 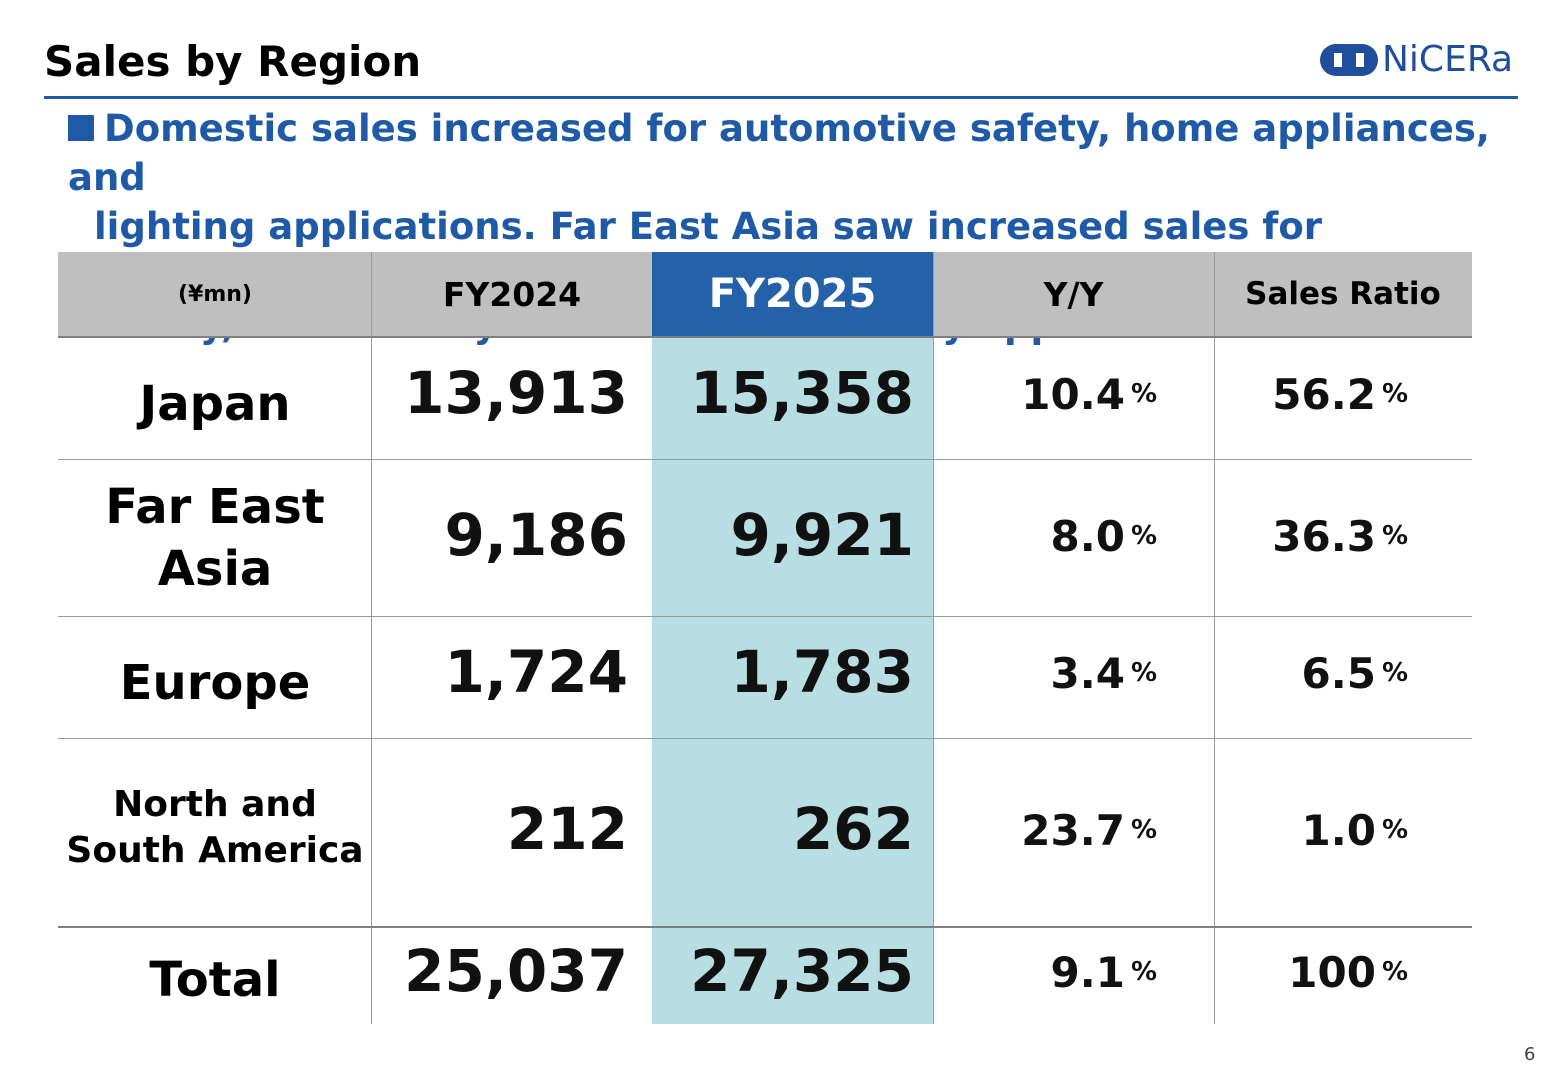 I want to click on nicera-logo-icon, so click(x=1349, y=60).